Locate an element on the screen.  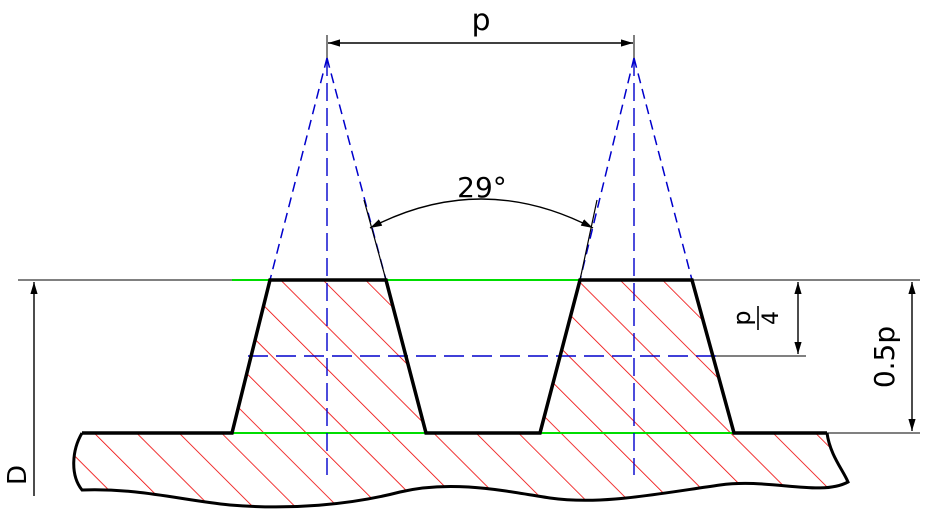
angle-arc is located at coordinates (481, 213).